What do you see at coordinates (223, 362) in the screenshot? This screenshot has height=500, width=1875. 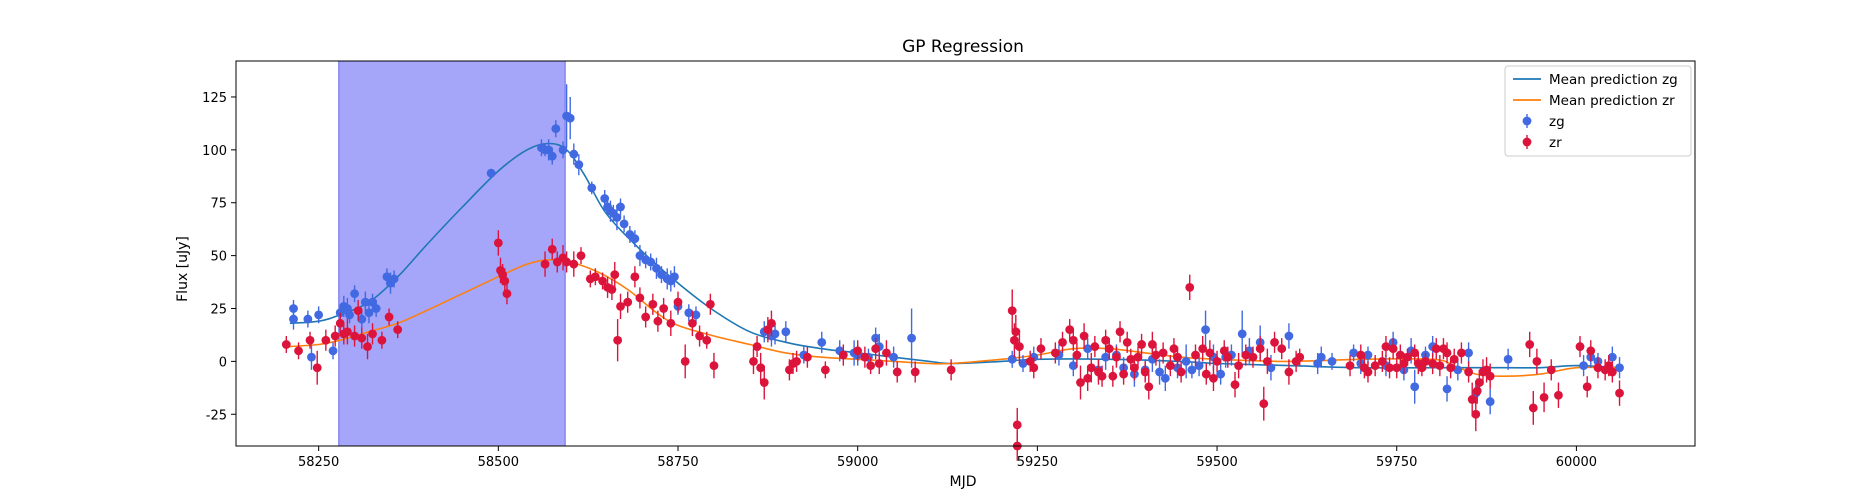 I see `y-tick-label: 0` at bounding box center [223, 362].